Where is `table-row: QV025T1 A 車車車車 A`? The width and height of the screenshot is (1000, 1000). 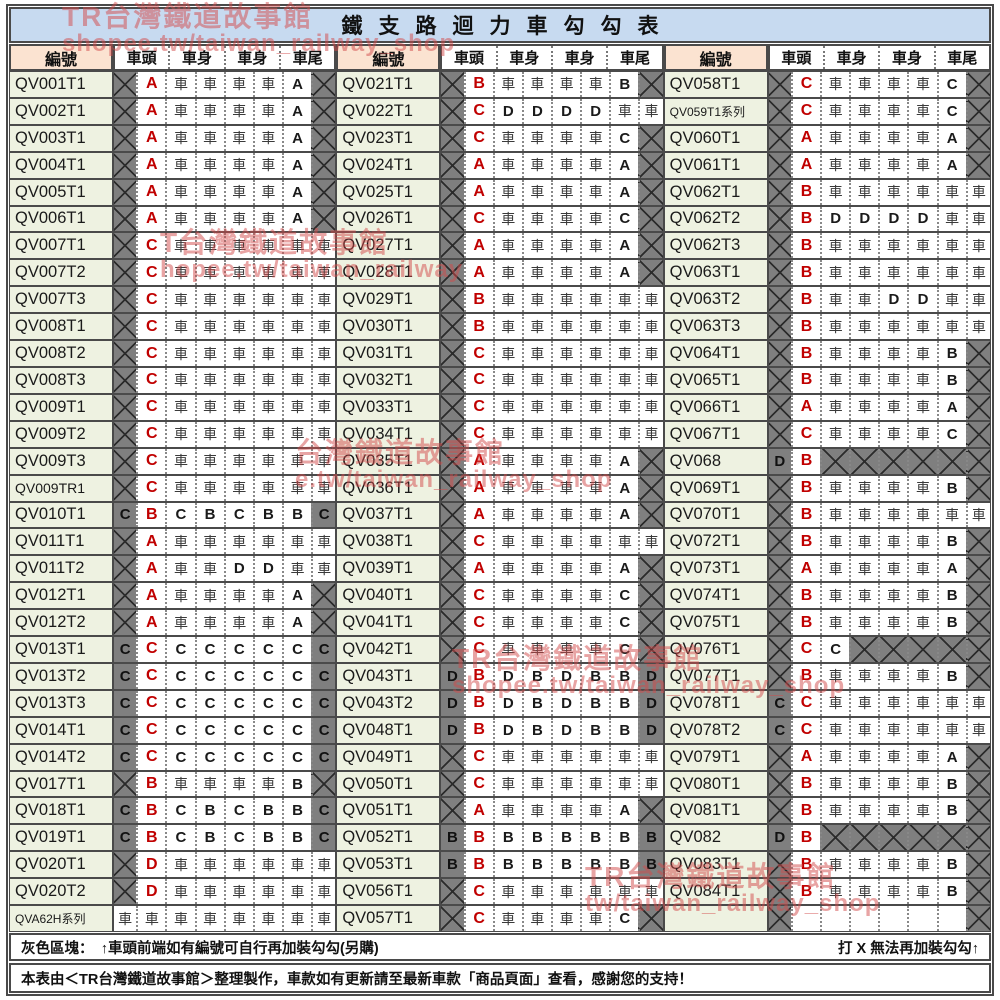
table-row: QV025T1 A 車車車車 A is located at coordinates (500, 192).